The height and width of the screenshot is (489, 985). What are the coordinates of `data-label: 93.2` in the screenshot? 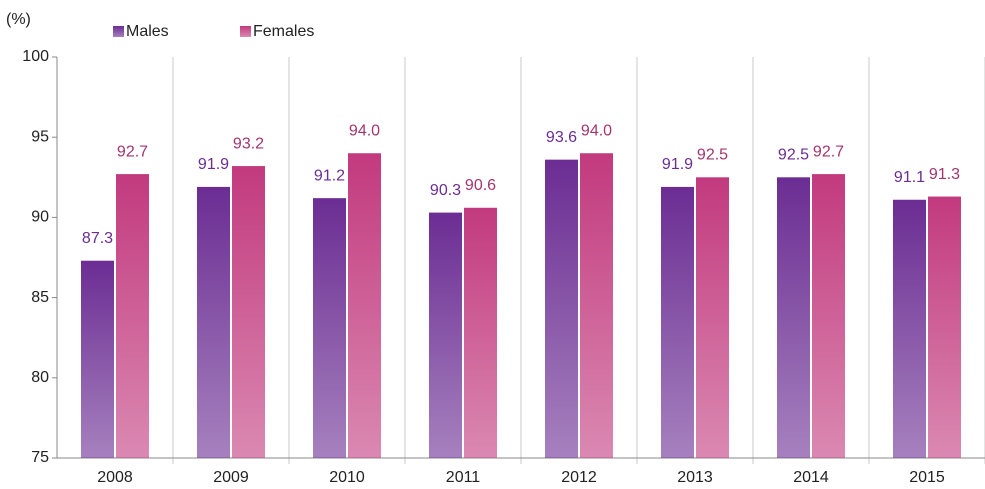 It's located at (248, 143).